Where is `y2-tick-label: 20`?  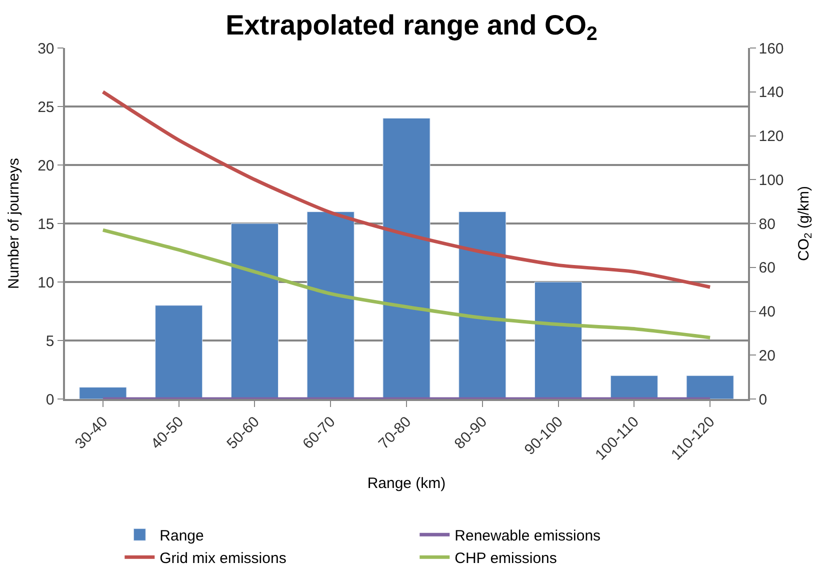 y2-tick-label: 20 is located at coordinates (767, 355).